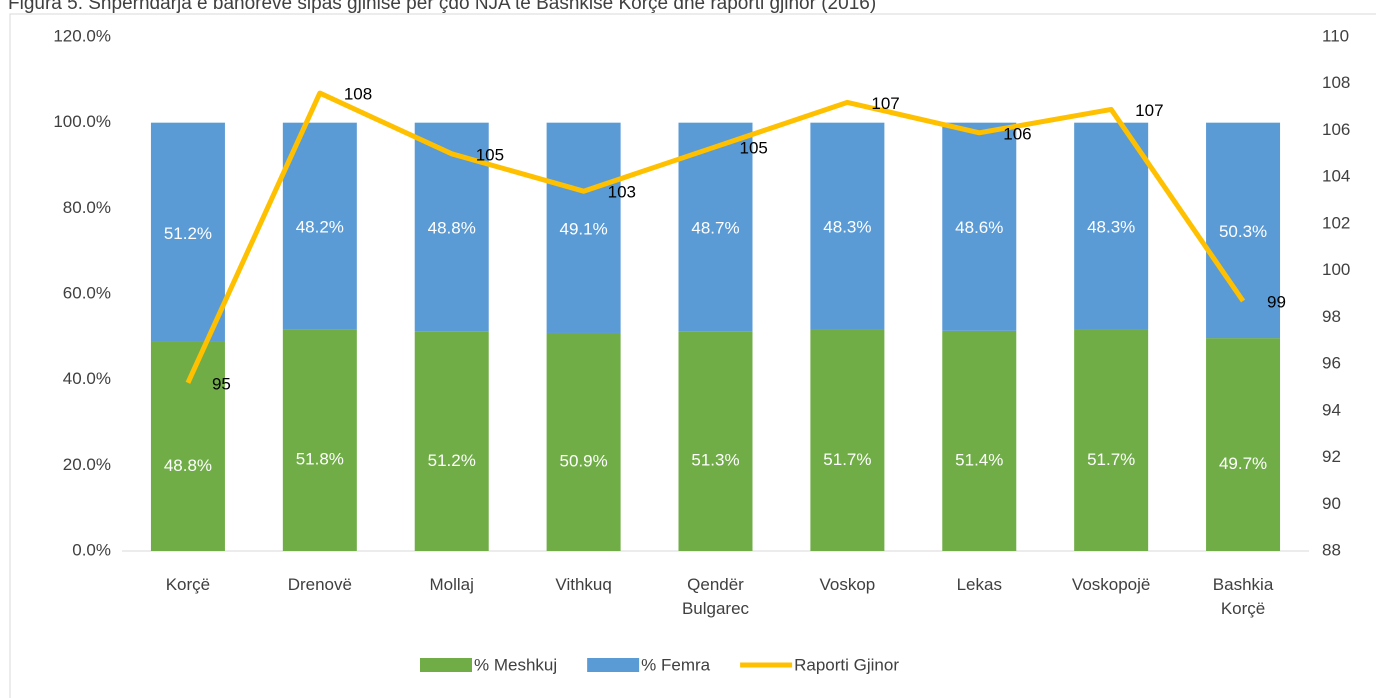  What do you see at coordinates (1336, 129) in the screenshot?
I see `y2-tick-label: 106` at bounding box center [1336, 129].